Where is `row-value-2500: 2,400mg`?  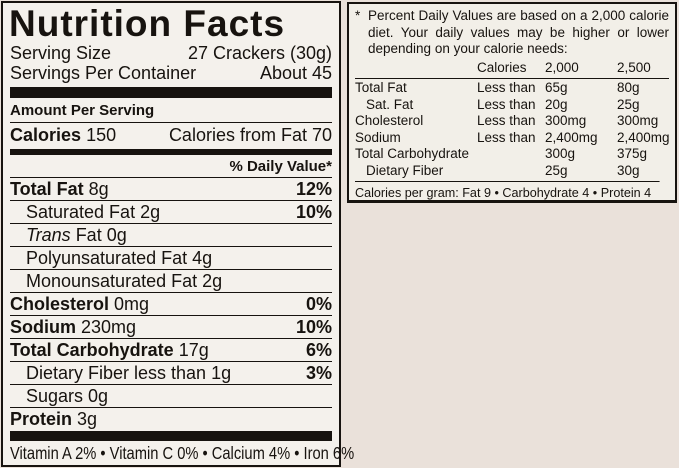 row-value-2500: 2,400mg is located at coordinates (643, 137).